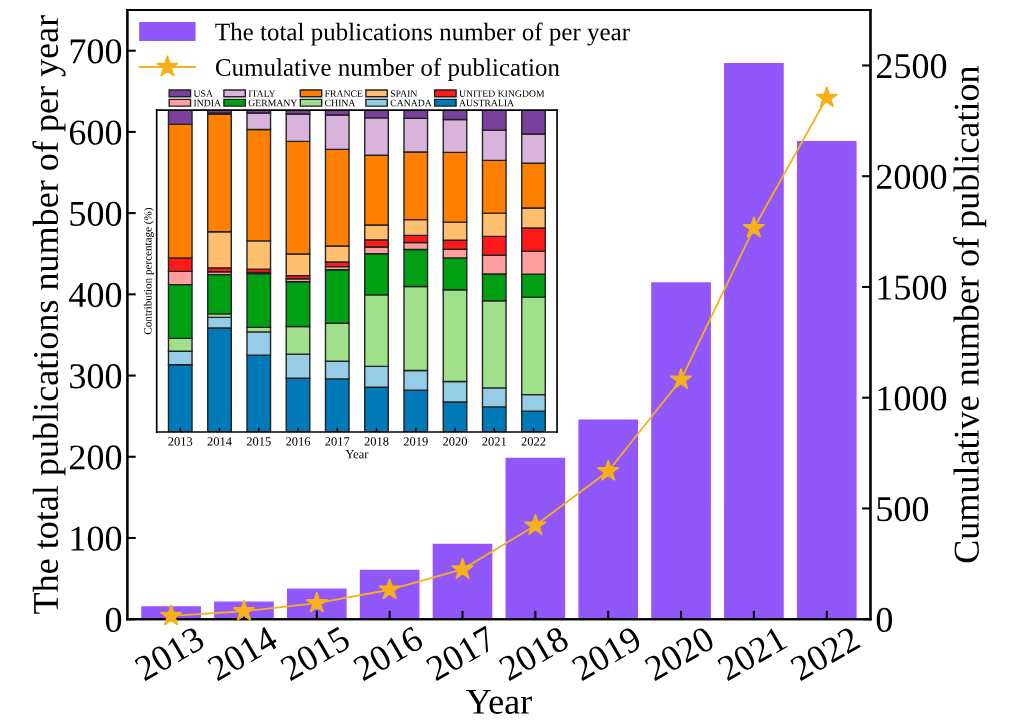 Image resolution: width=1011 pixels, height=720 pixels. Describe the element at coordinates (207, 103) in the screenshot. I see `legend-label: INDIA` at that location.